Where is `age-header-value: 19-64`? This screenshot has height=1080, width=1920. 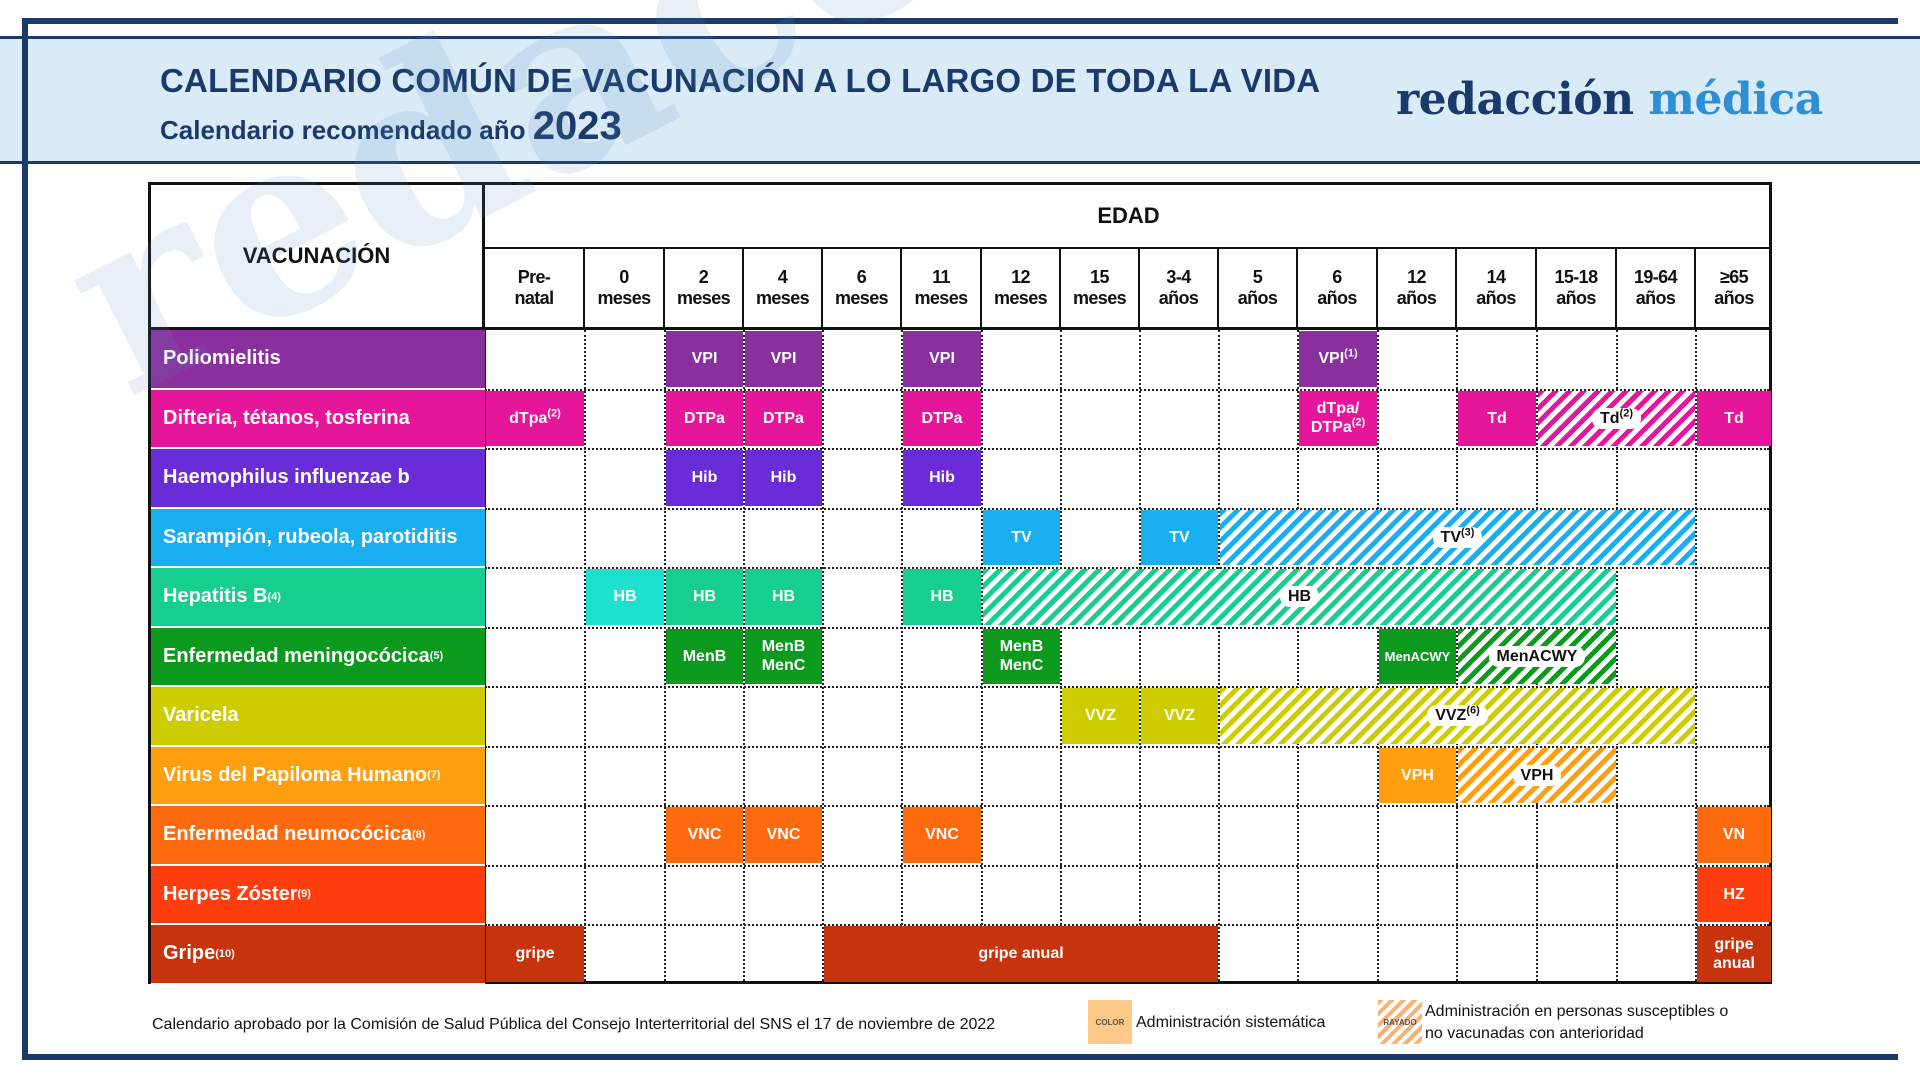
age-header-value: 19-64 is located at coordinates (1655, 277).